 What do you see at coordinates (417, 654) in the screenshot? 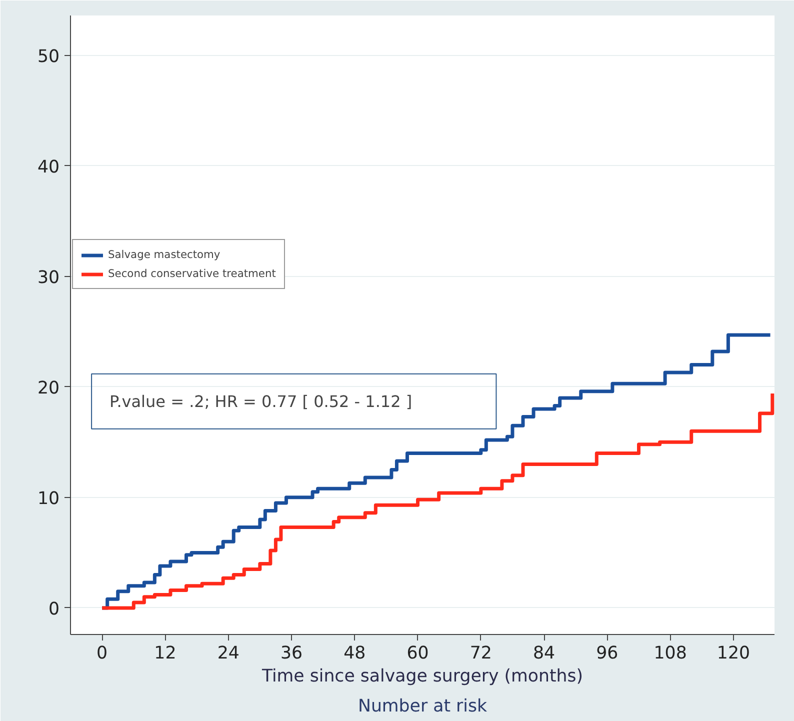
I see `x-tick-label: 60` at bounding box center [417, 654].